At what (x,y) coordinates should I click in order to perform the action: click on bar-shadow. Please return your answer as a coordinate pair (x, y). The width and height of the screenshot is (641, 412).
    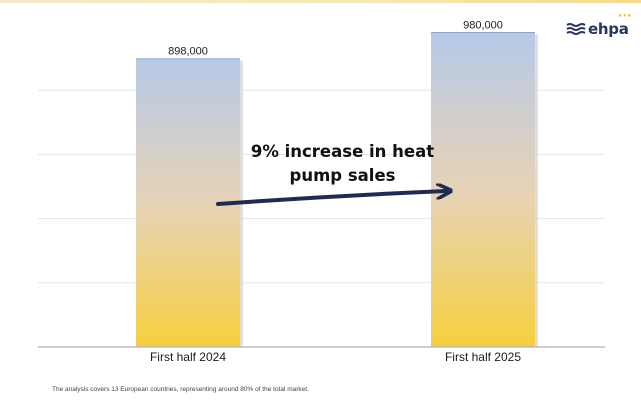
    Looking at the image, I should click on (536, 191).